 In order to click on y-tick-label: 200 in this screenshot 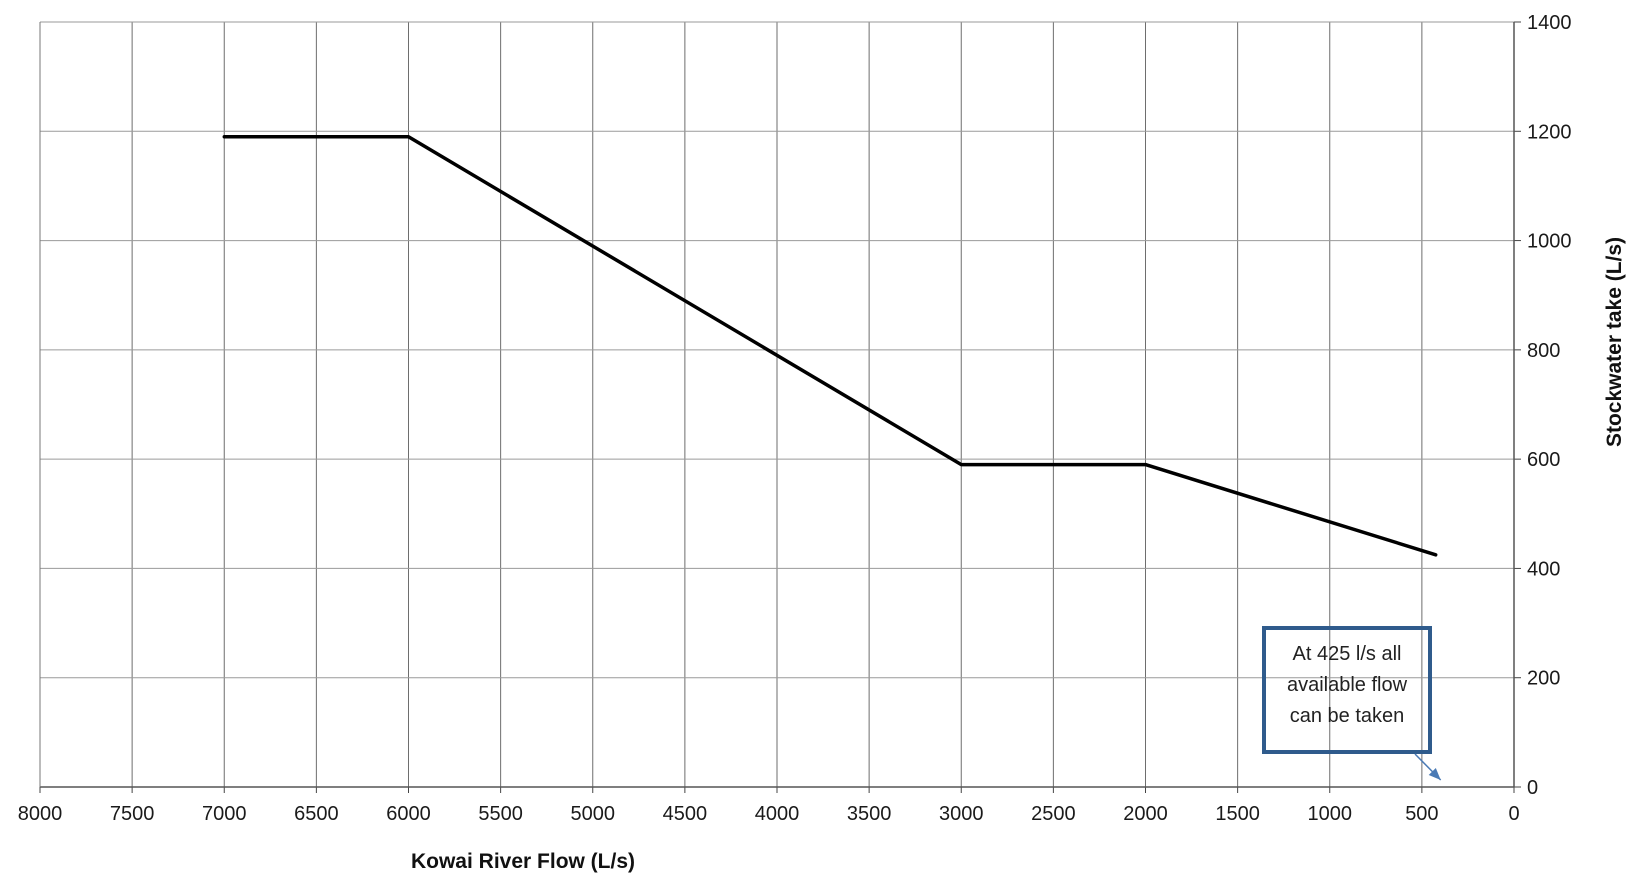, I will do `click(1543, 679)`.